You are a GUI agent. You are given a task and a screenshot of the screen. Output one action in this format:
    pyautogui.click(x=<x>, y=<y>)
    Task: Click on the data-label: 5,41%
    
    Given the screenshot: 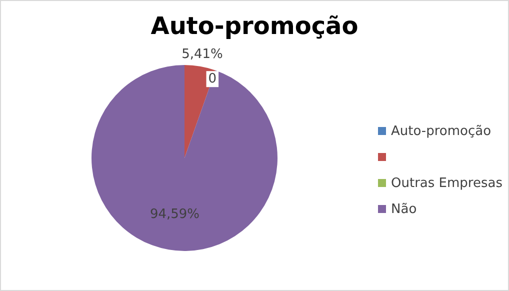 What is the action you would take?
    pyautogui.click(x=202, y=54)
    